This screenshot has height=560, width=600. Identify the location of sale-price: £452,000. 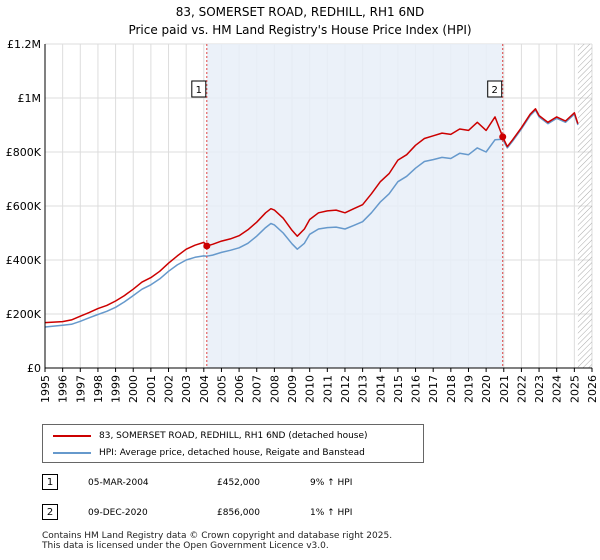
(238, 483).